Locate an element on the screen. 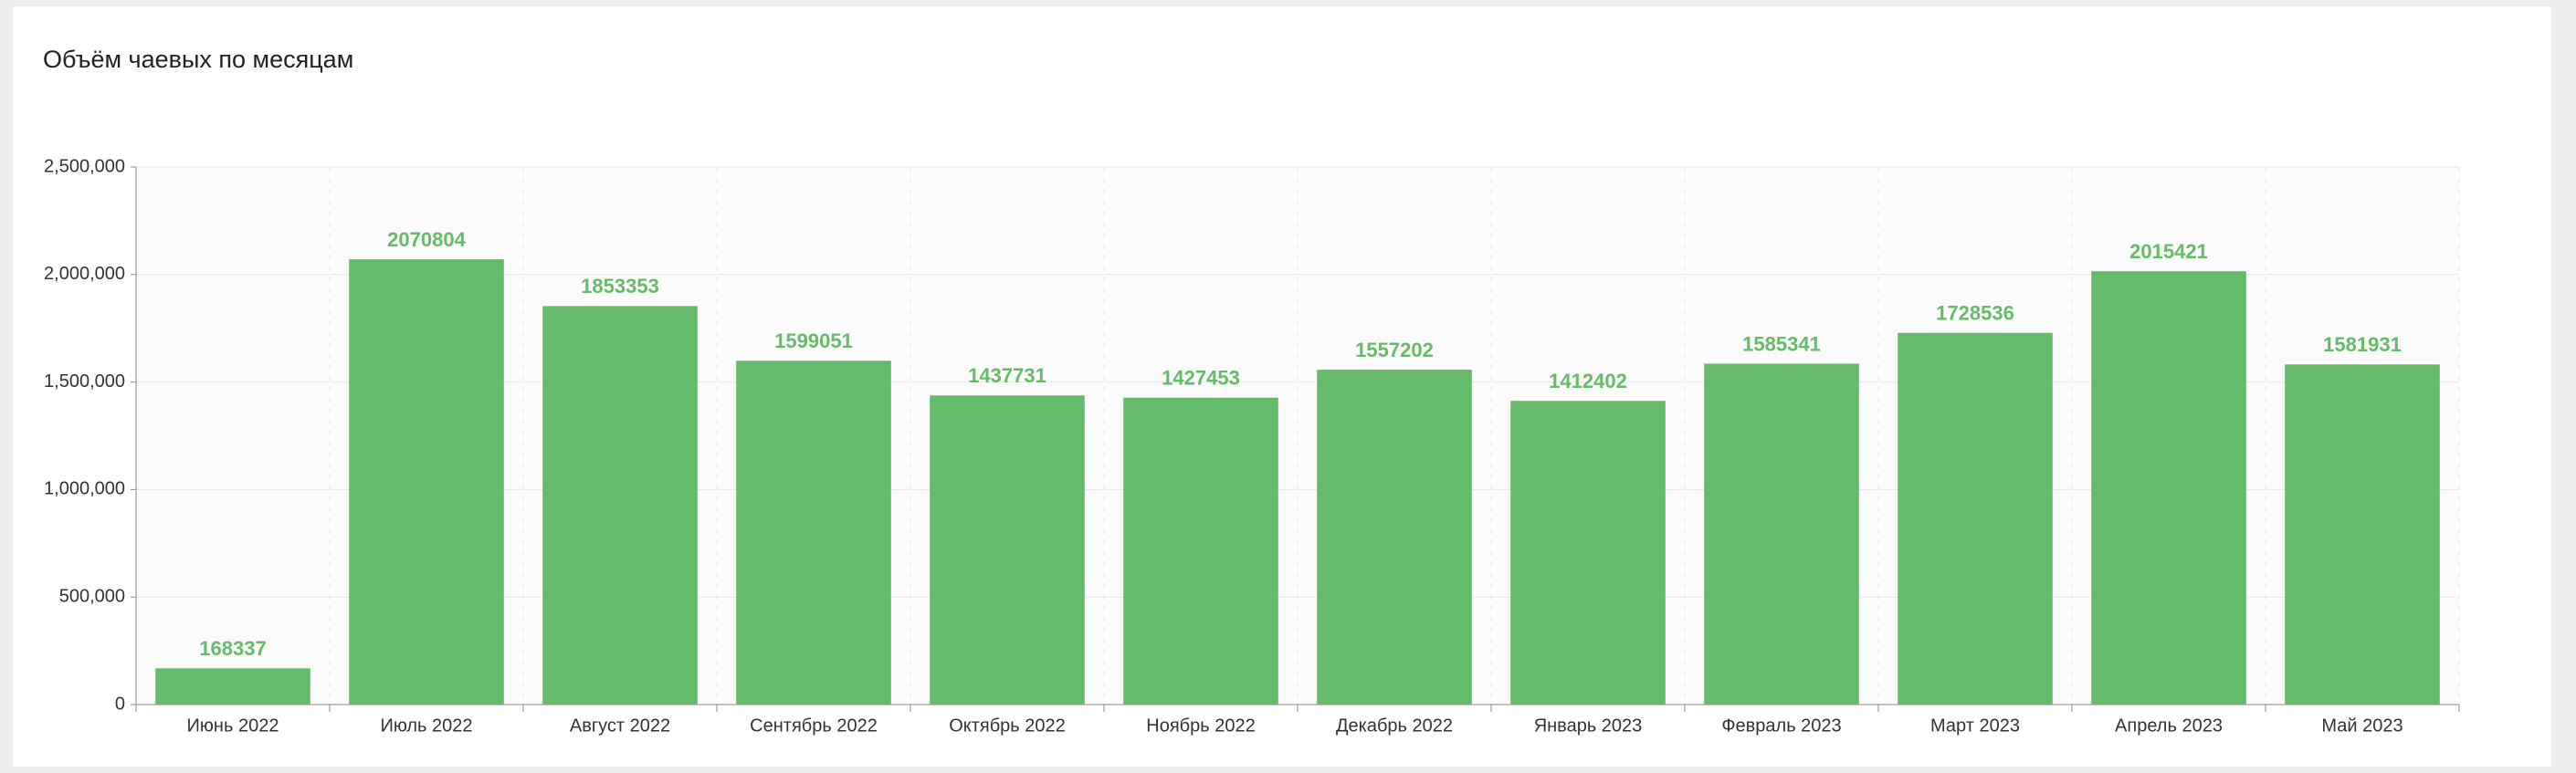 This screenshot has width=2576, height=773. x-tick-label: Апрель 2023 is located at coordinates (2169, 726).